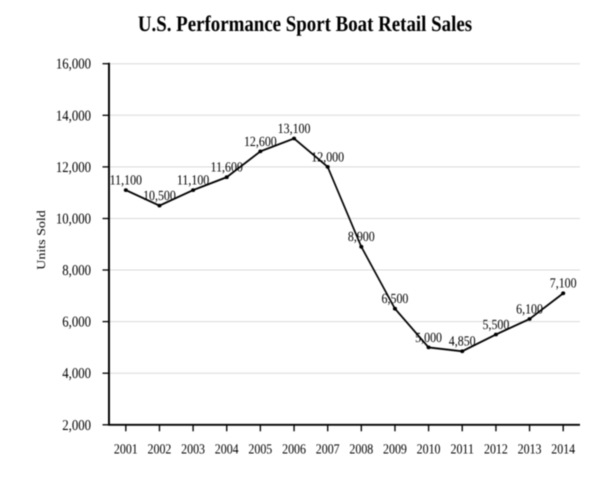  I want to click on svg-text: 2004, so click(227, 450).